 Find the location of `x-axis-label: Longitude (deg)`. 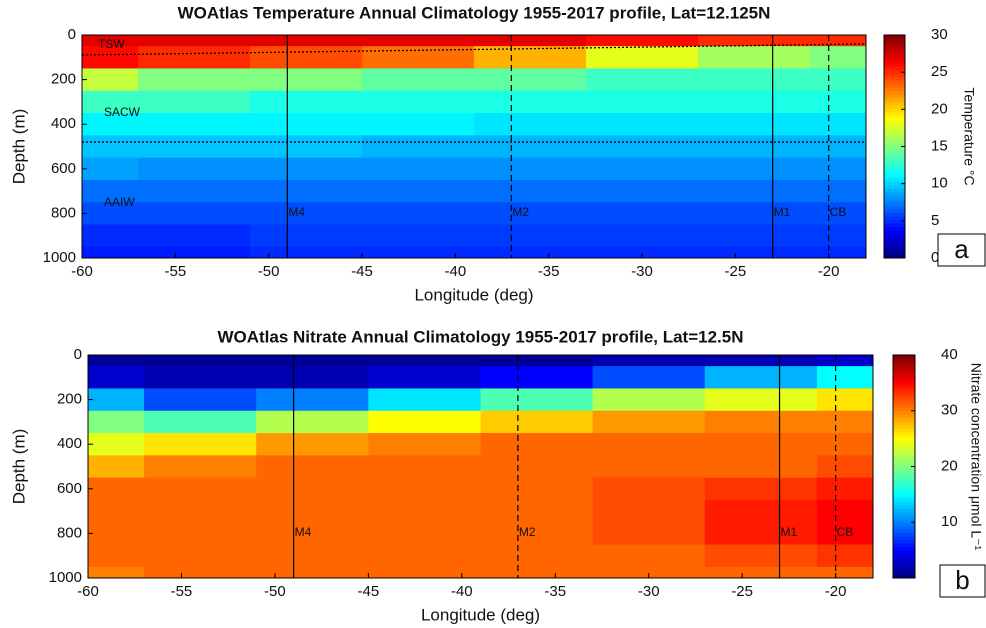

x-axis-label: Longitude (deg) is located at coordinates (480, 614).